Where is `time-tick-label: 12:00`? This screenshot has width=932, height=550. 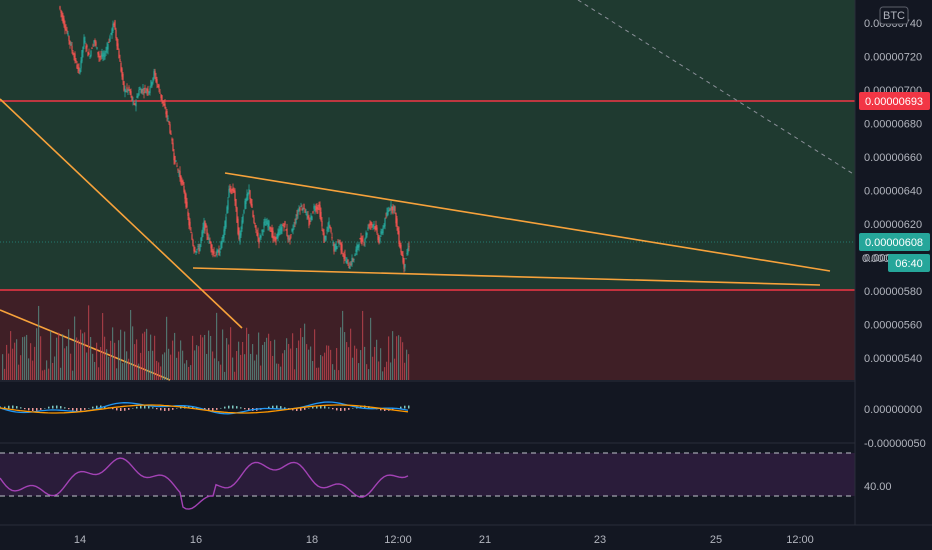
time-tick-label: 12:00 is located at coordinates (800, 540).